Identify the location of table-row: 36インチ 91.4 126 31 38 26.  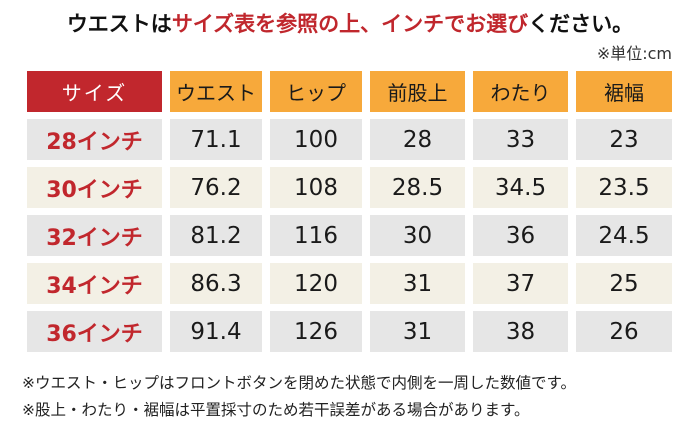
(349, 331).